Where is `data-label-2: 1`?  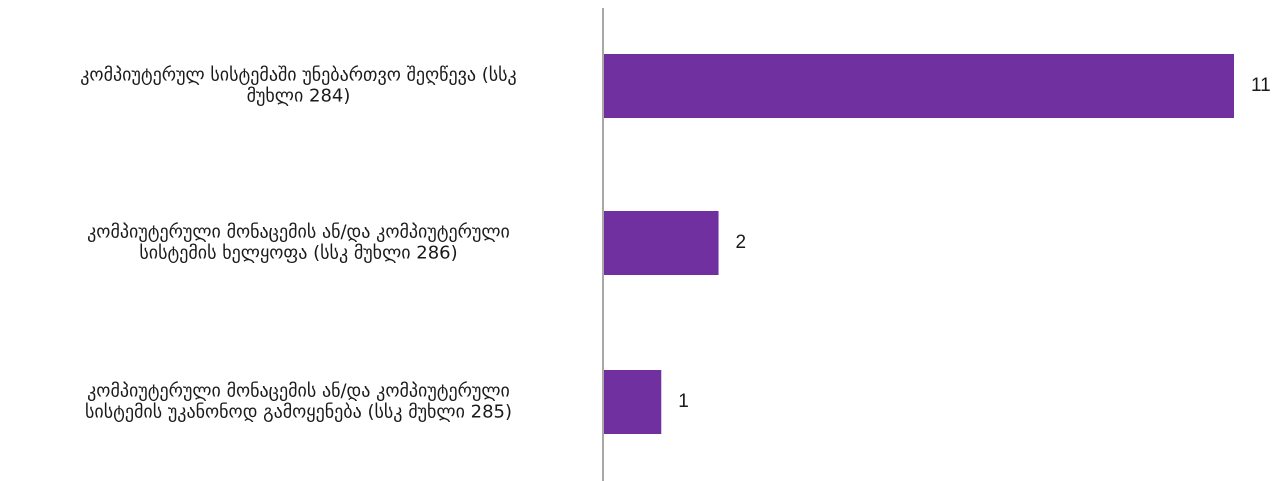
data-label-2: 1 is located at coordinates (683, 401).